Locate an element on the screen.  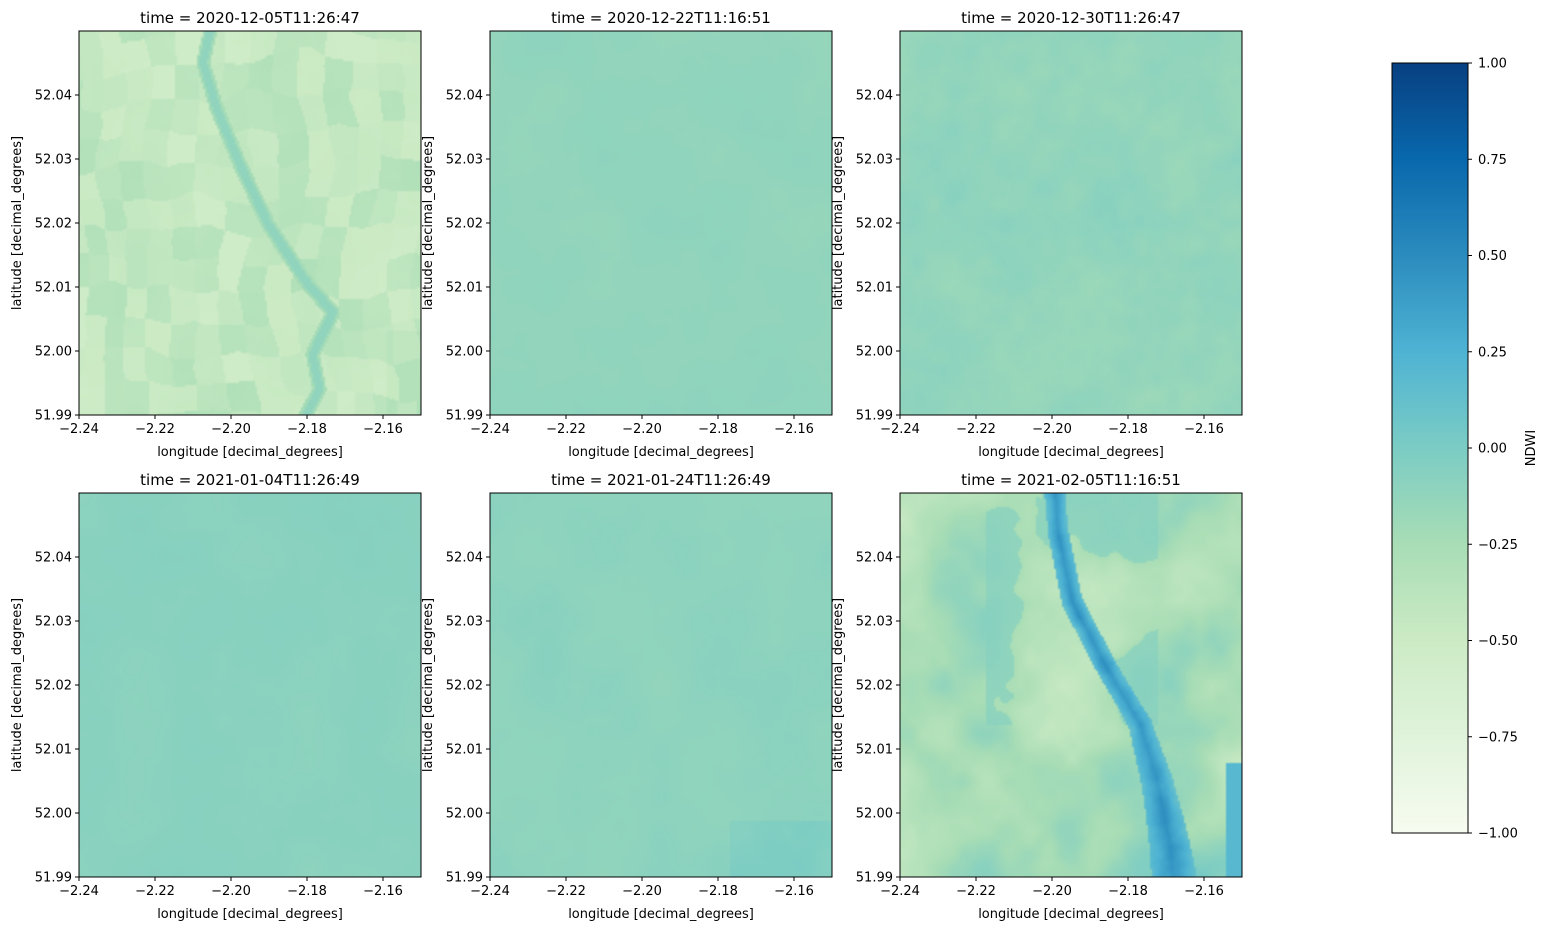
colorbar-tick-label: 0.25 is located at coordinates (1492, 352).